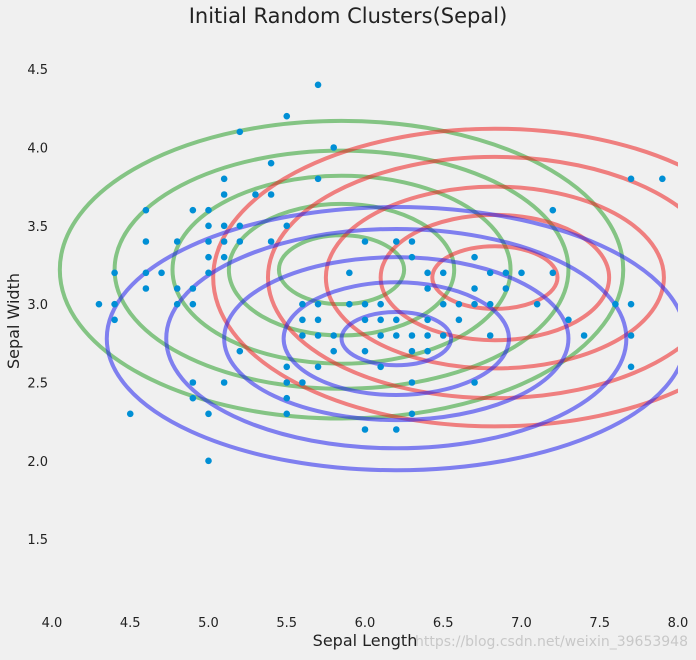 This screenshot has width=696, height=660. I want to click on x-tick-label: 7.5, so click(599, 623).